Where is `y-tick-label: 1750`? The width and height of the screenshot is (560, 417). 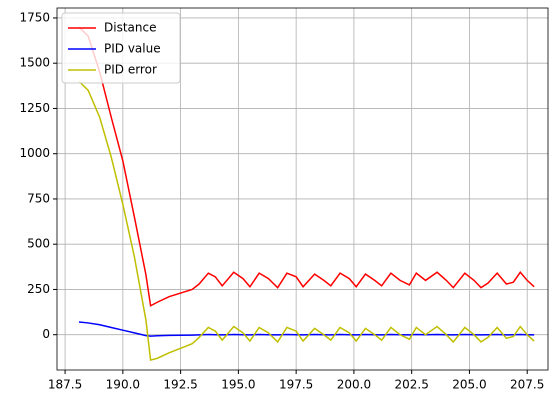
y-tick-label: 1750 is located at coordinates (34, 17).